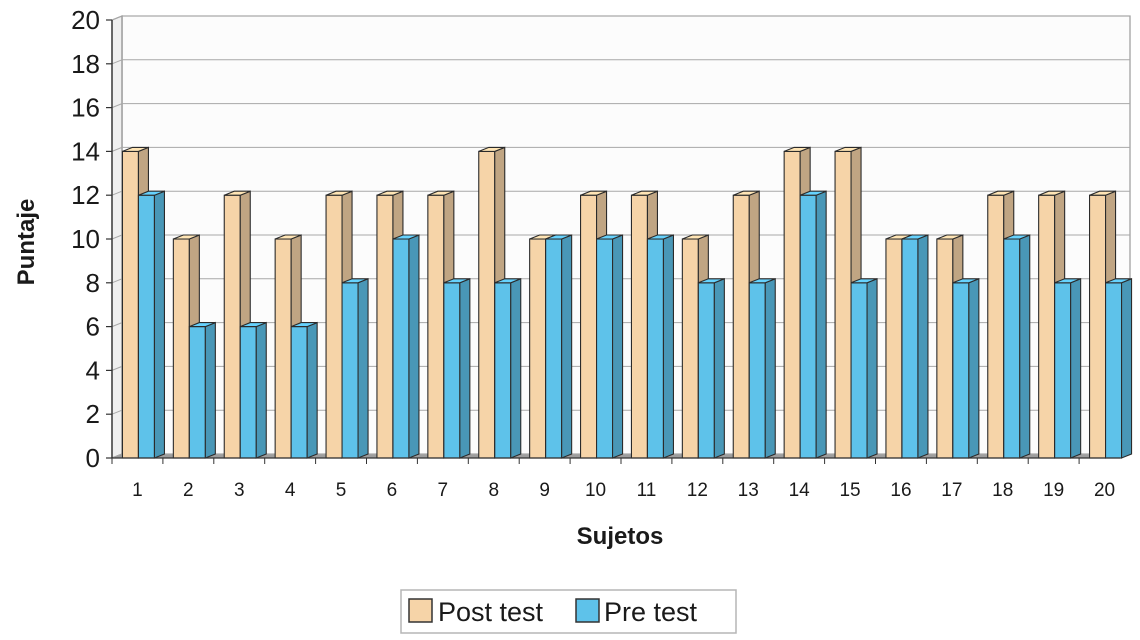 This screenshot has width=1140, height=640. What do you see at coordinates (290, 490) in the screenshot?
I see `x-tick-label: 4` at bounding box center [290, 490].